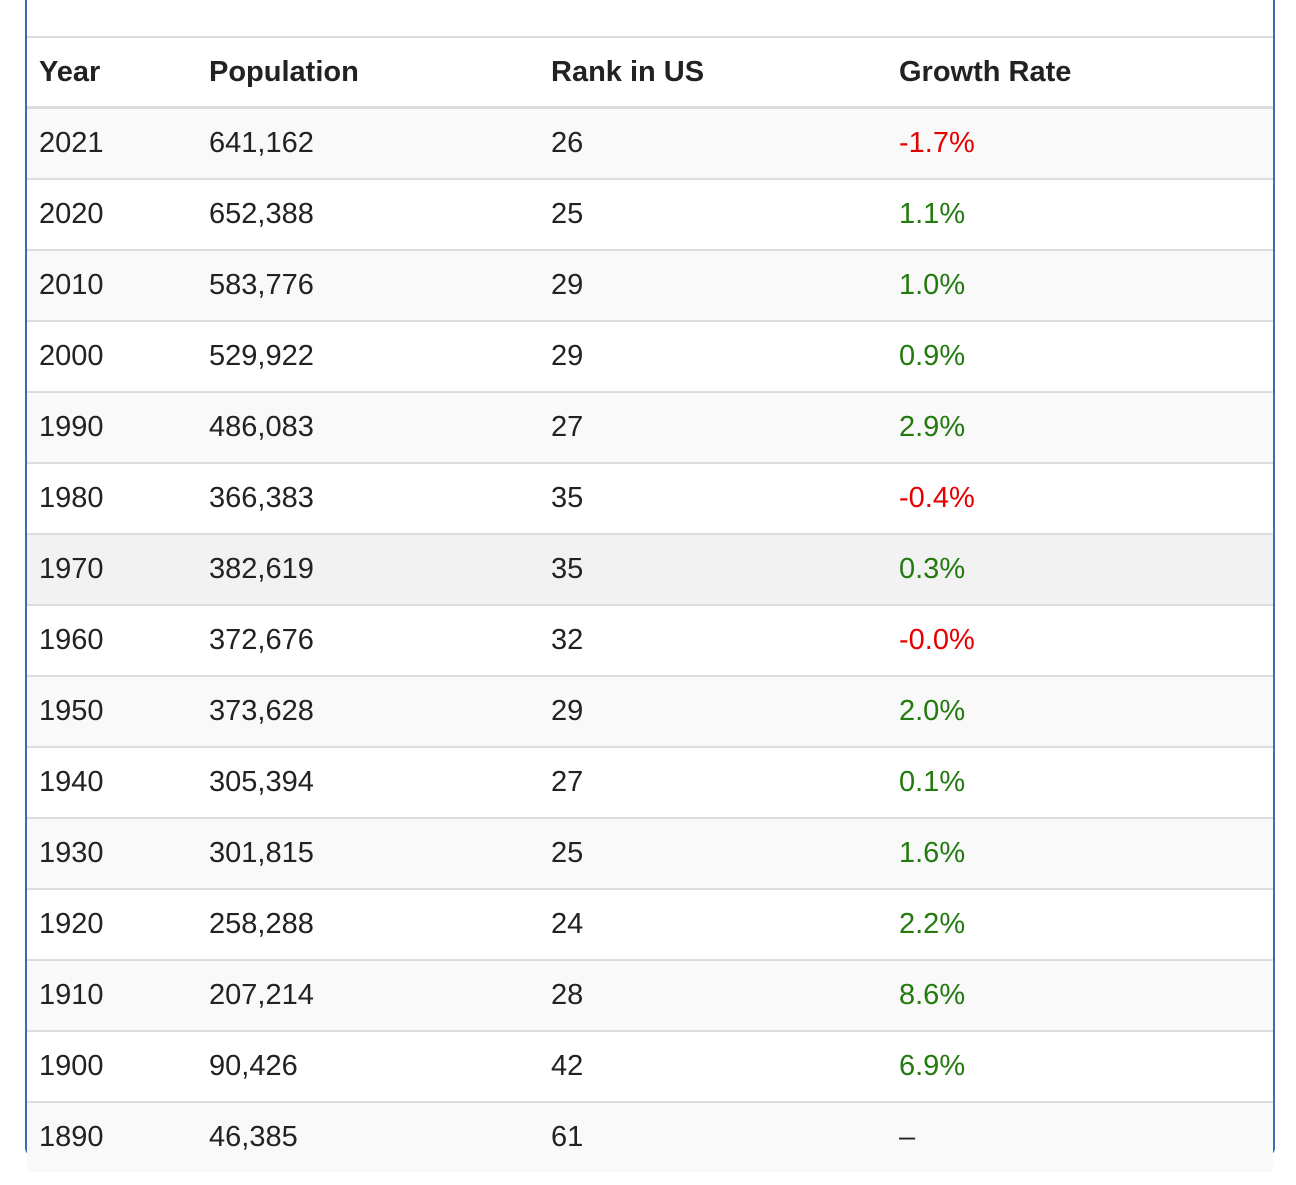 This screenshot has width=1296, height=1185. Describe the element at coordinates (112, 569) in the screenshot. I see `year-cell: 1970` at that location.